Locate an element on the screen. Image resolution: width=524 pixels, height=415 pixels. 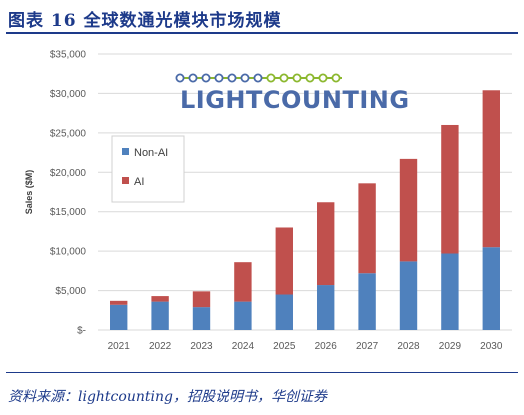
x-tick-label: 2029 is located at coordinates (450, 346).